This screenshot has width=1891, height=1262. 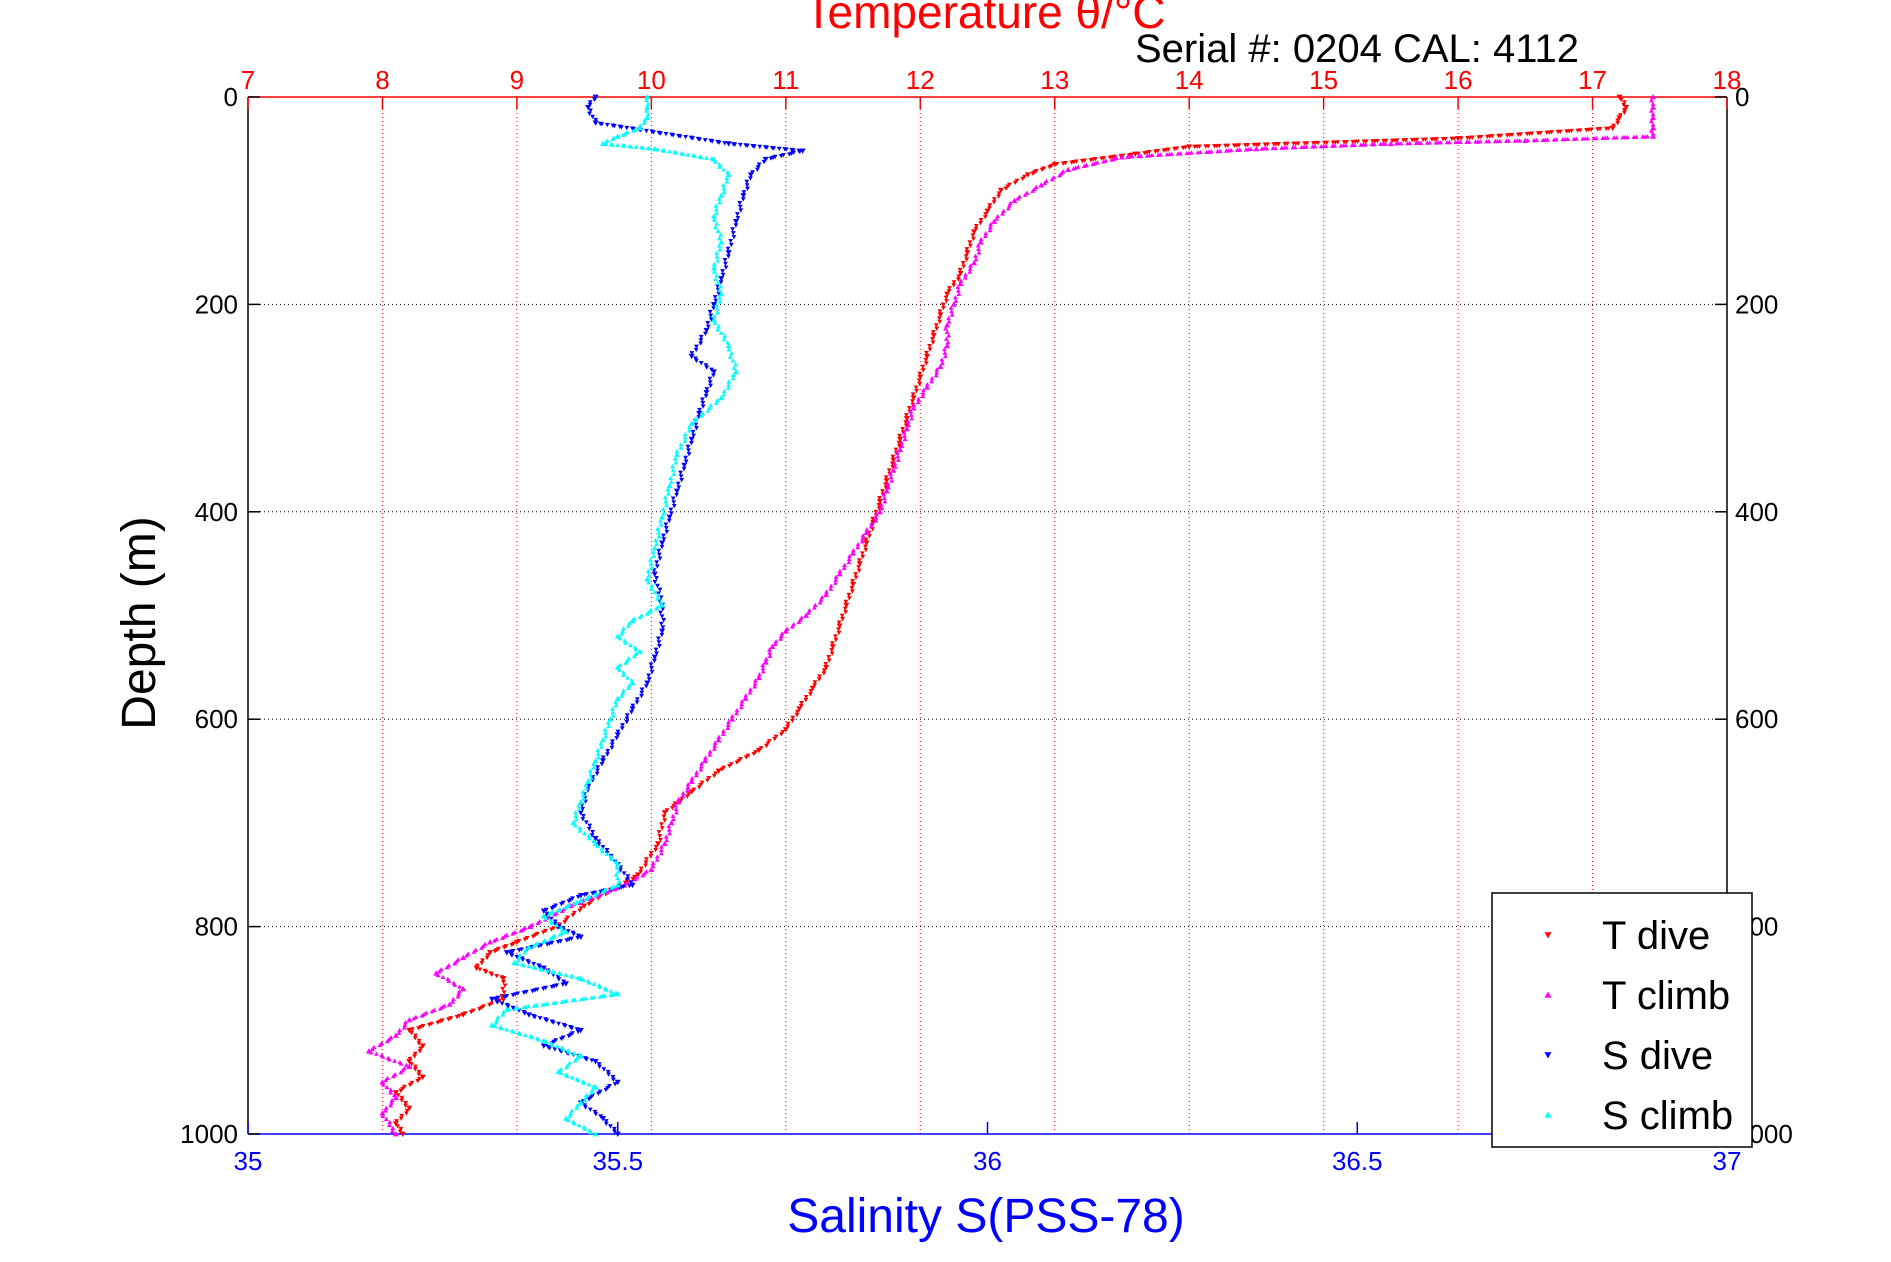 What do you see at coordinates (139, 622) in the screenshot?
I see `y-axis-label: Depth (m)` at bounding box center [139, 622].